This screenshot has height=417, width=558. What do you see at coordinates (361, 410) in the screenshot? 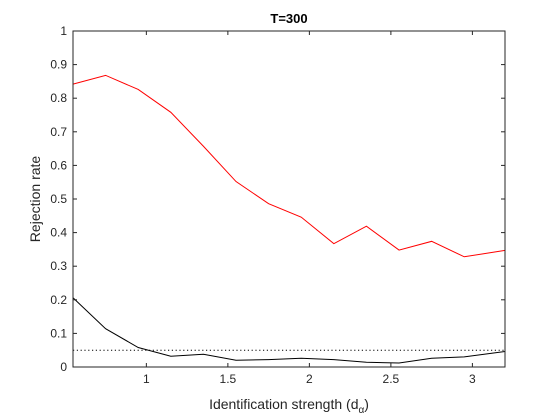
I see `x-axis-label-subscript: α` at bounding box center [361, 410].